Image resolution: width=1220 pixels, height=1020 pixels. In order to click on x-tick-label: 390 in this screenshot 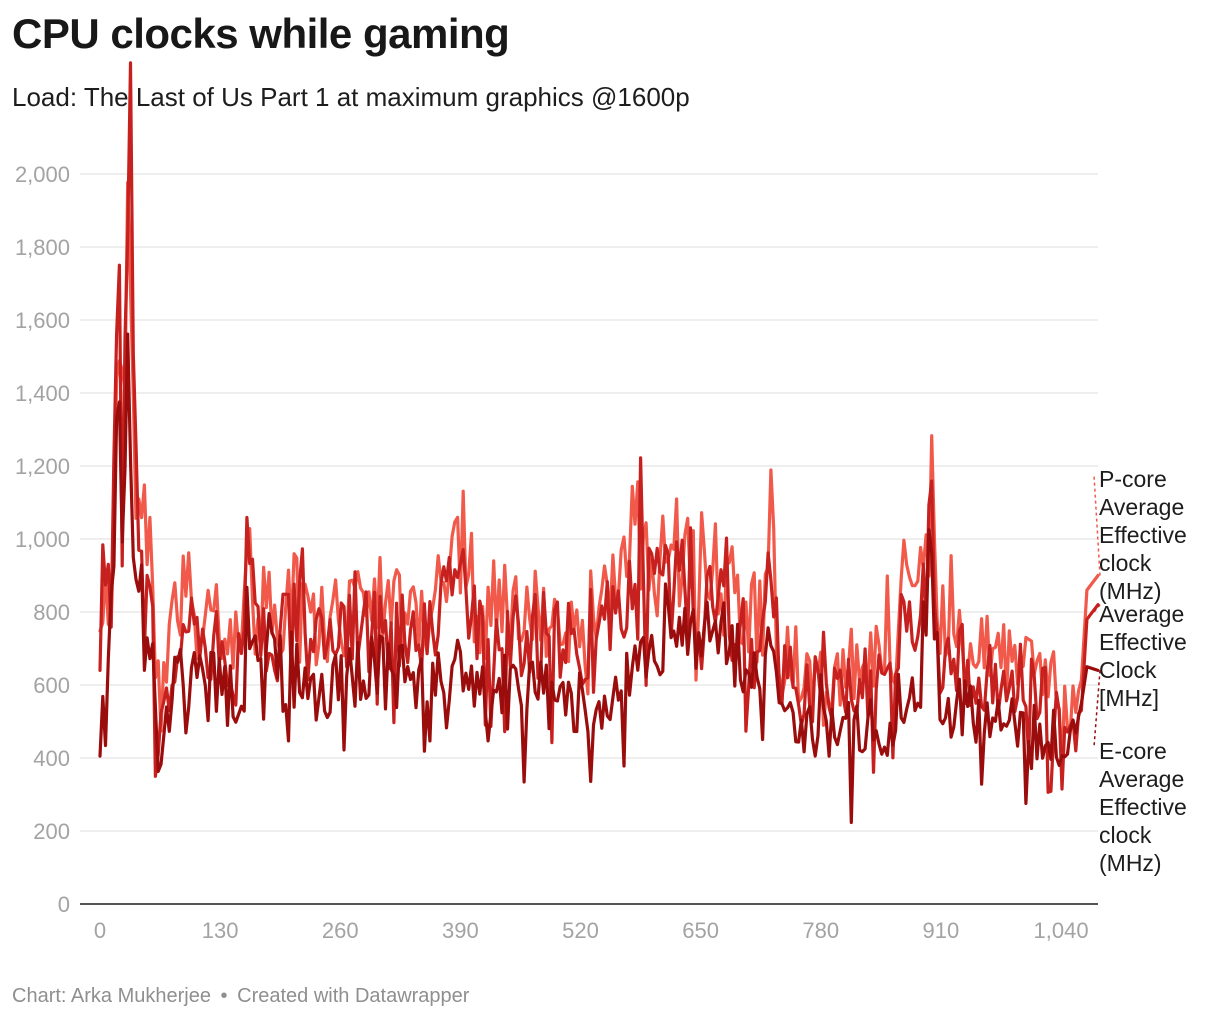, I will do `click(460, 930)`.